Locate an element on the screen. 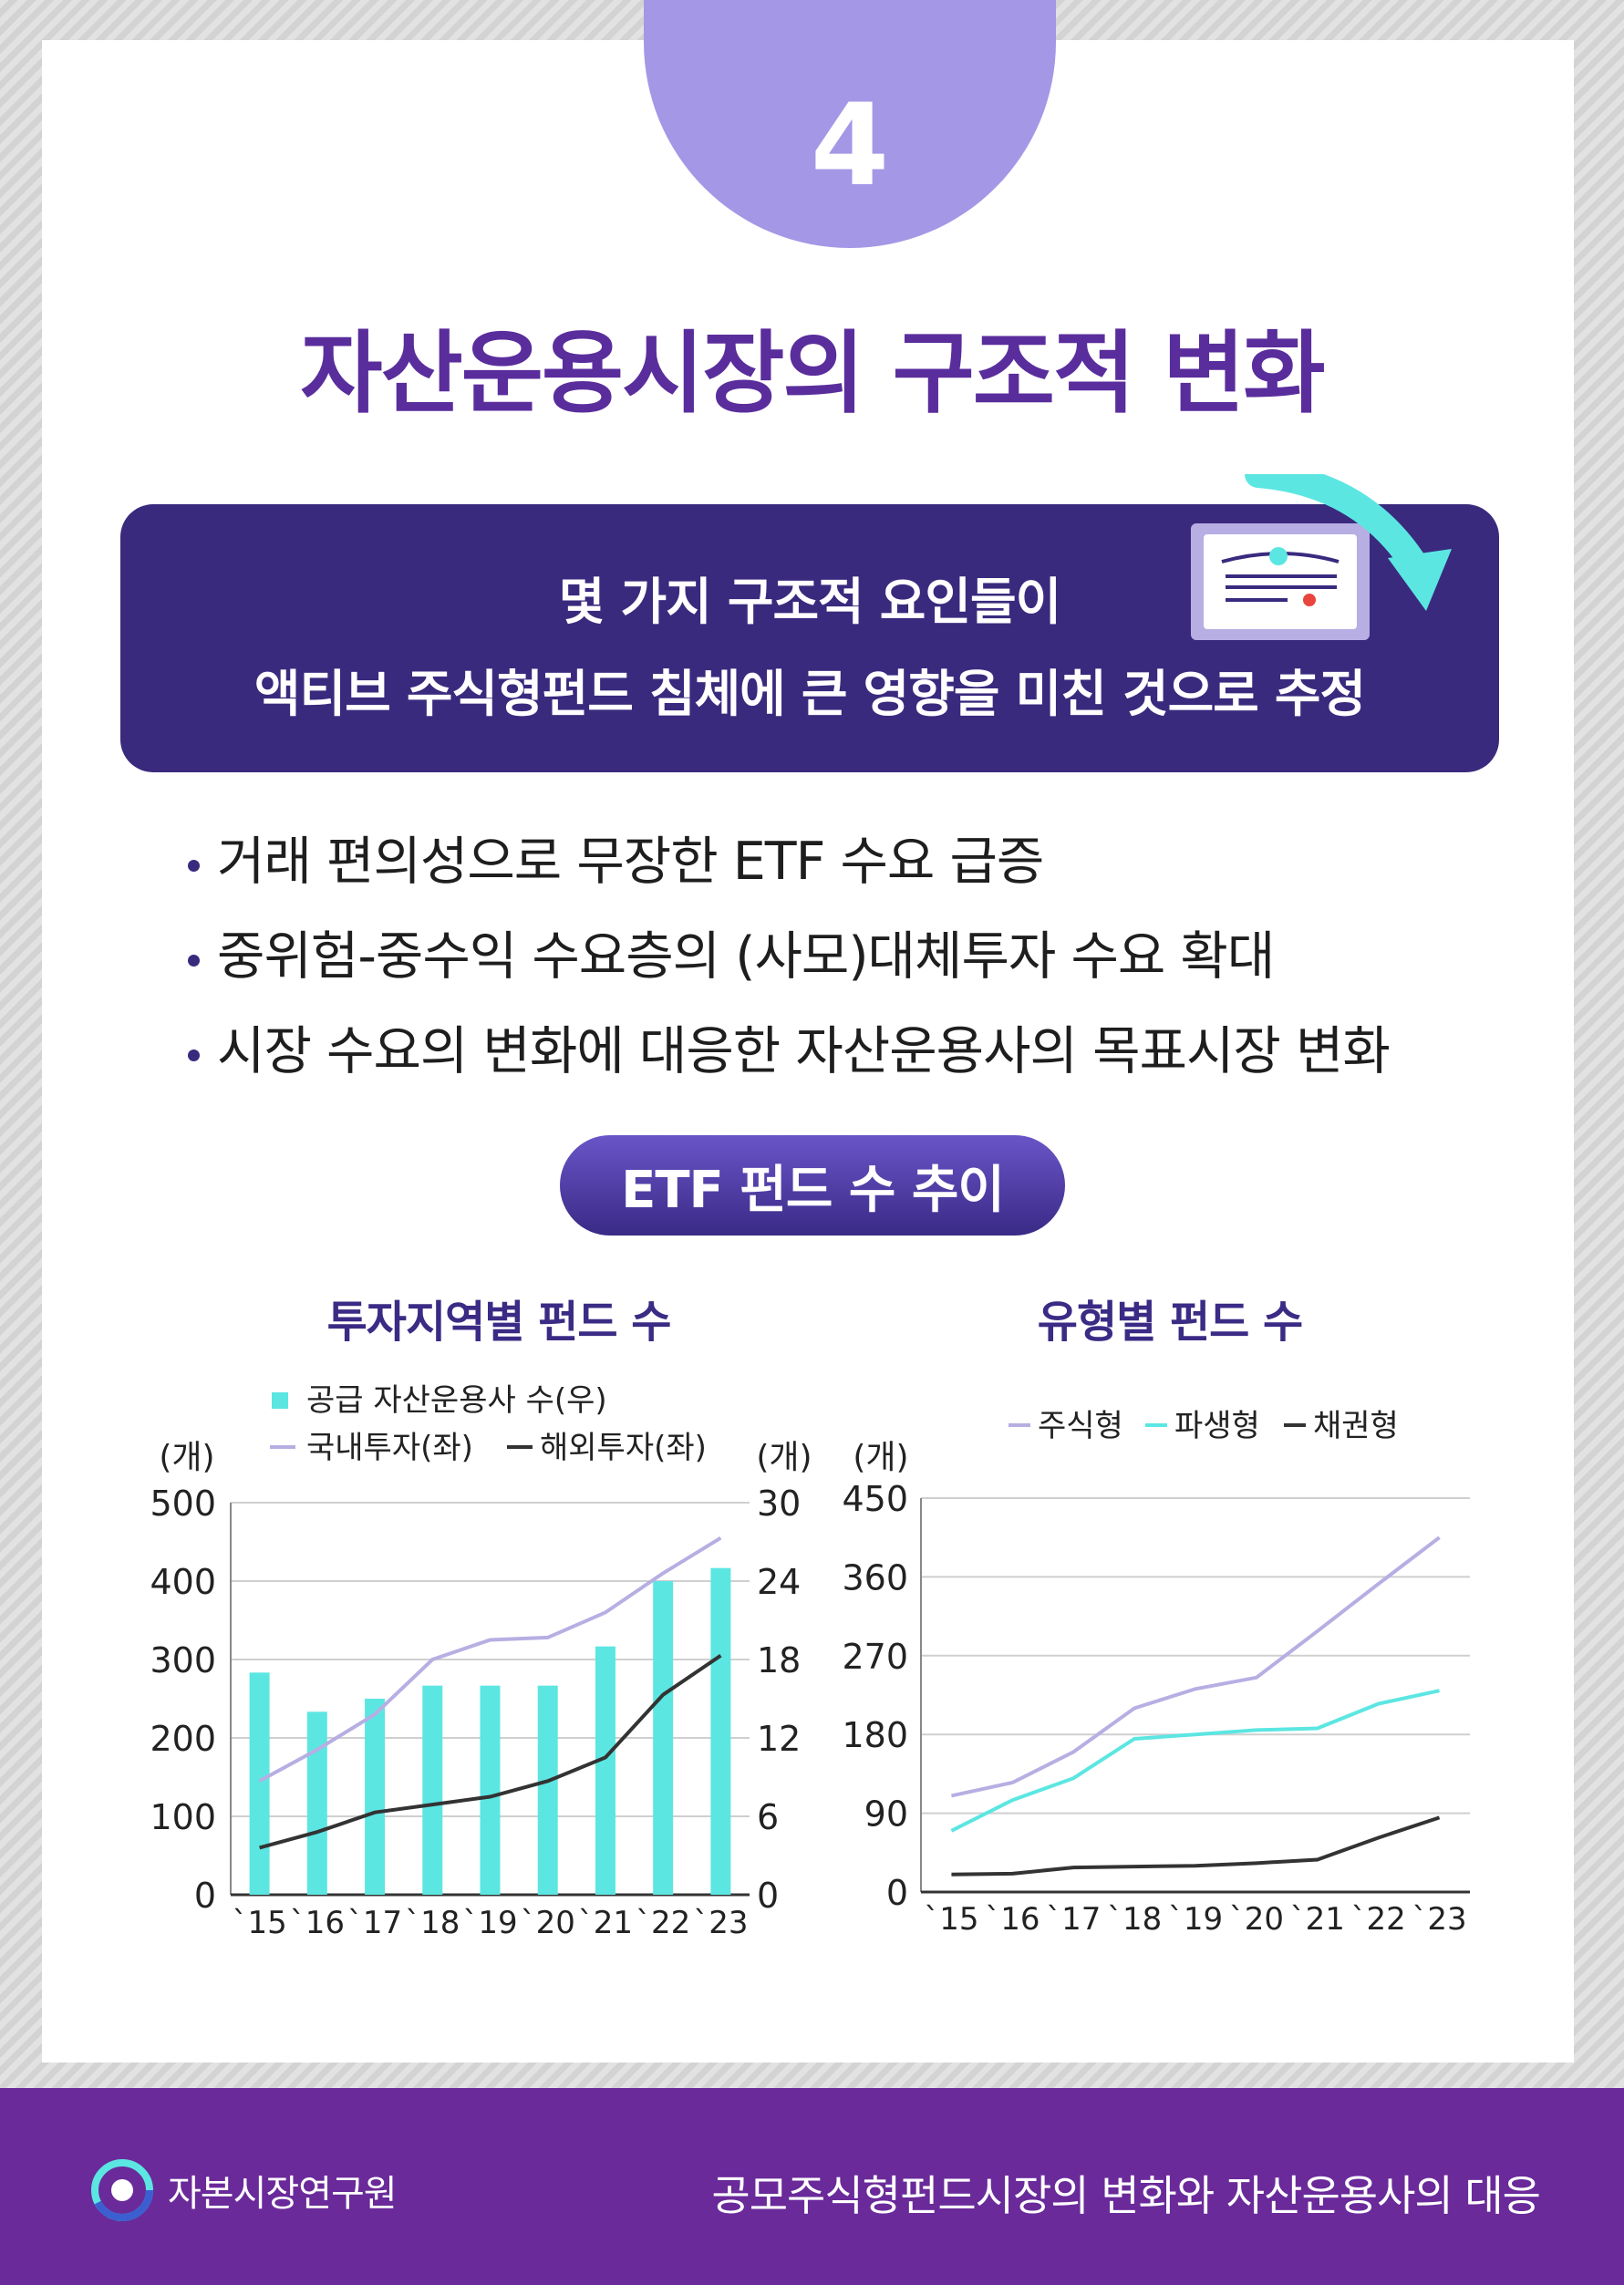 The image size is (1624, 2285). banner-line-1: 몇 가지 구조적 요인들이 is located at coordinates (809, 602).